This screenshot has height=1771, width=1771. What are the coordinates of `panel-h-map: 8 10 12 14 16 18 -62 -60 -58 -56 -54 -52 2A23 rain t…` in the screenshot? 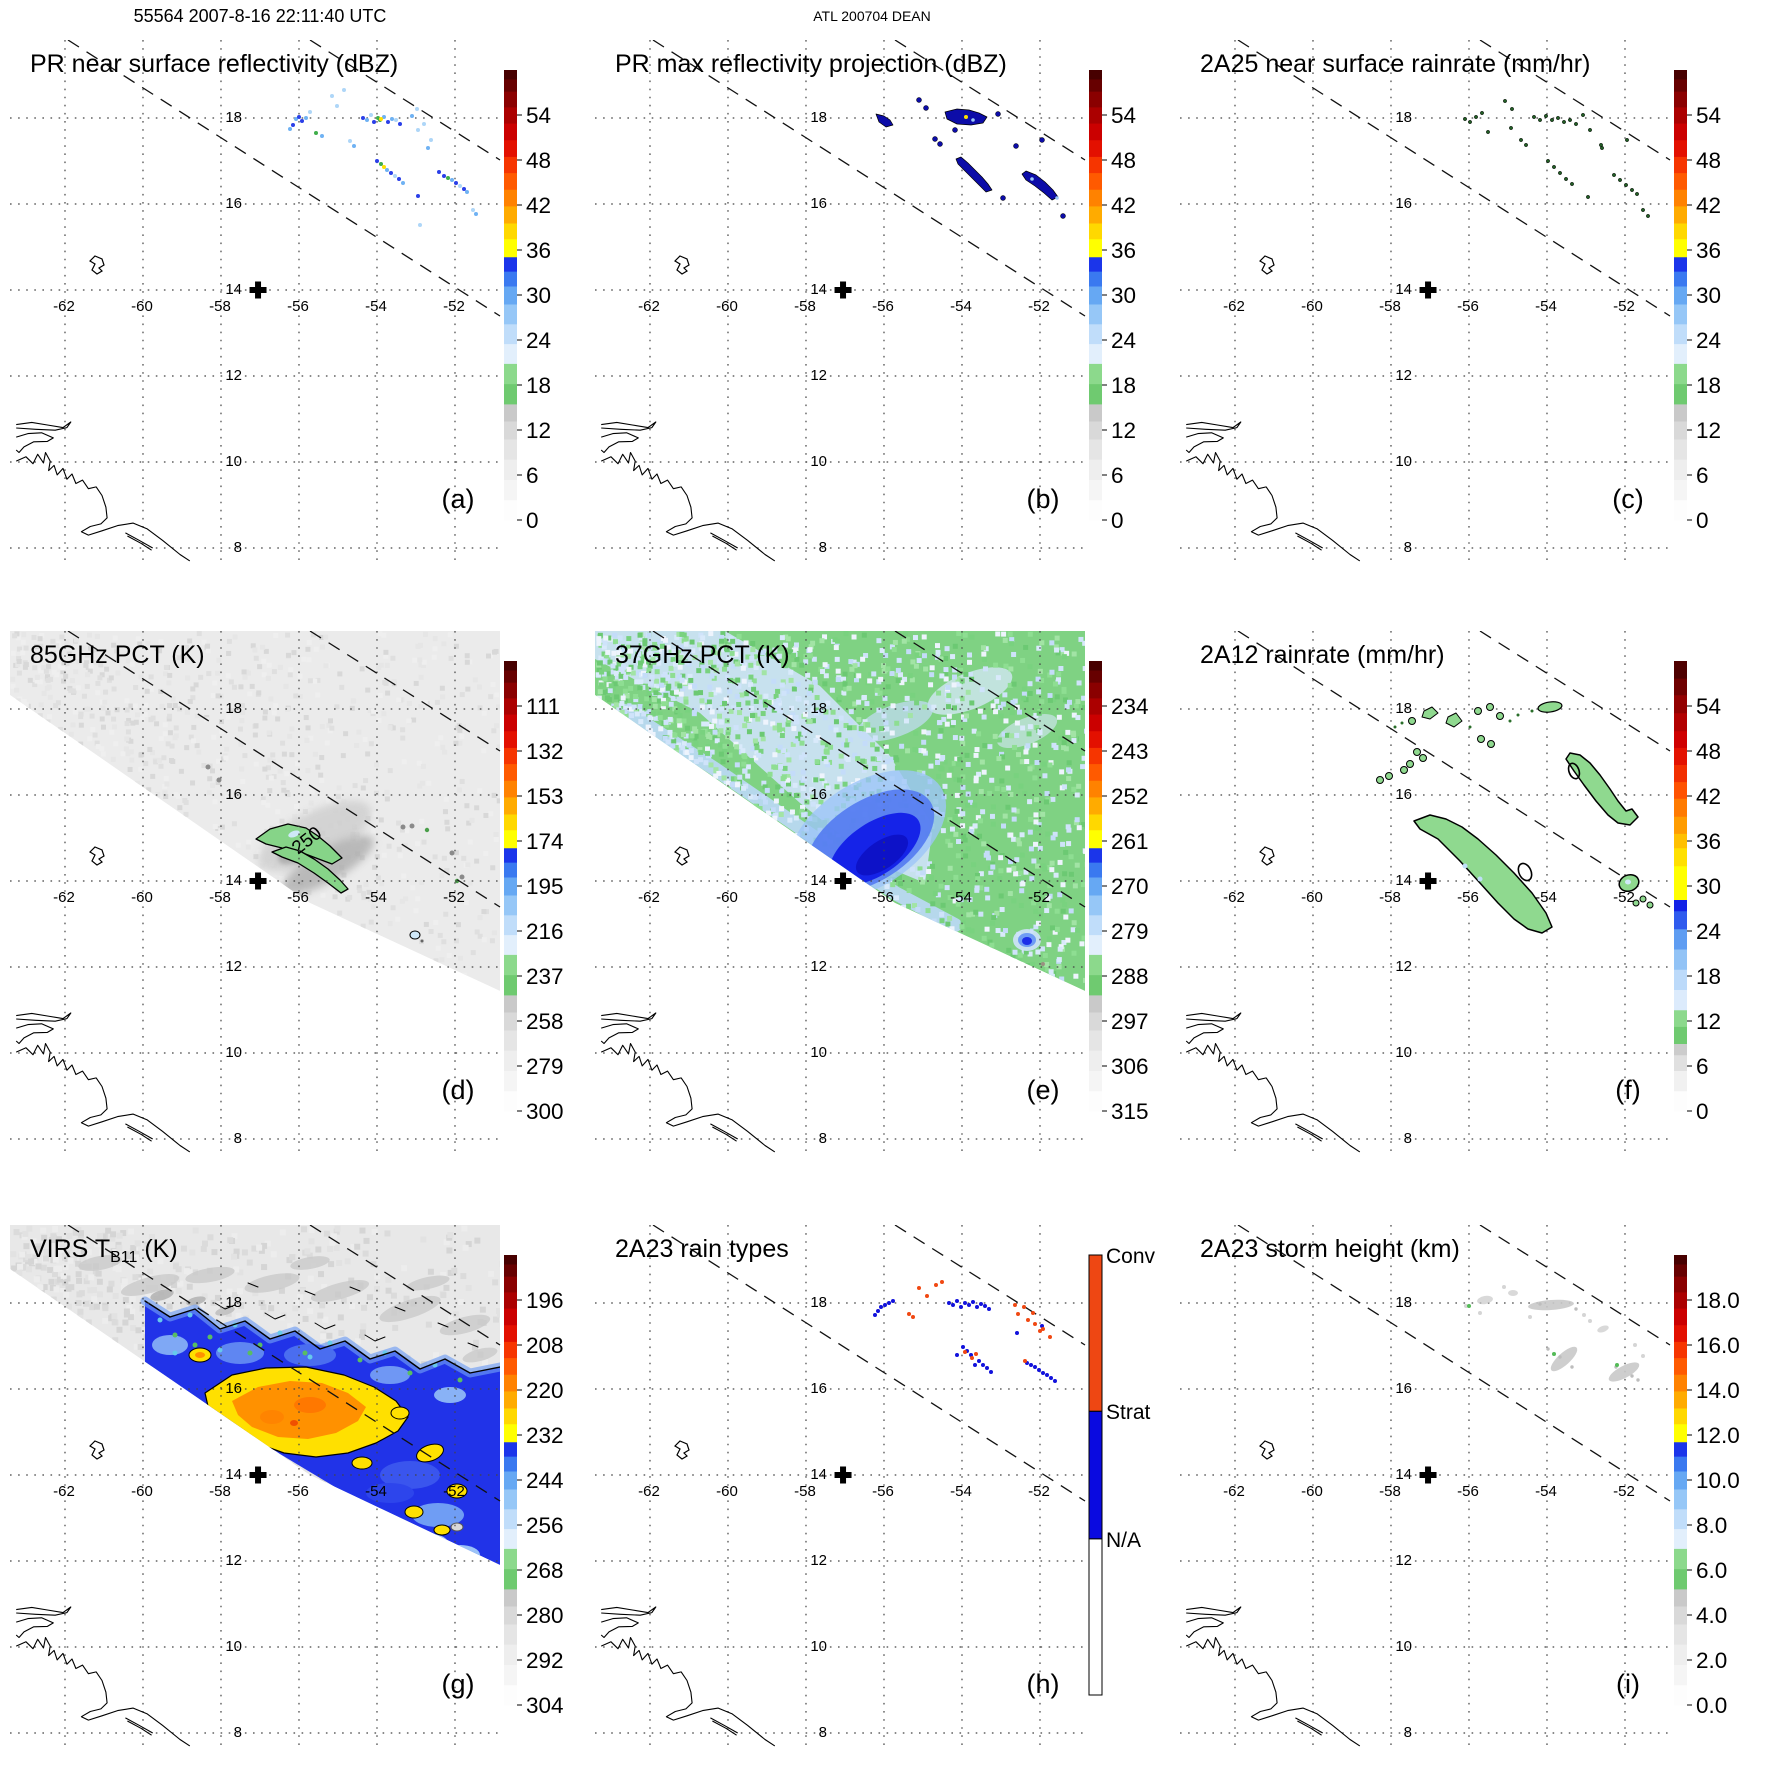 It's located at (875, 1485).